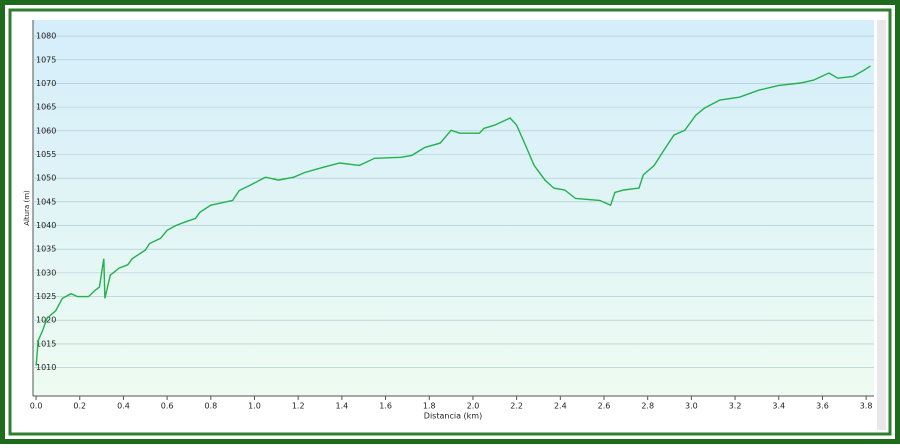  I want to click on x-tick-label: 2.6, so click(604, 406).